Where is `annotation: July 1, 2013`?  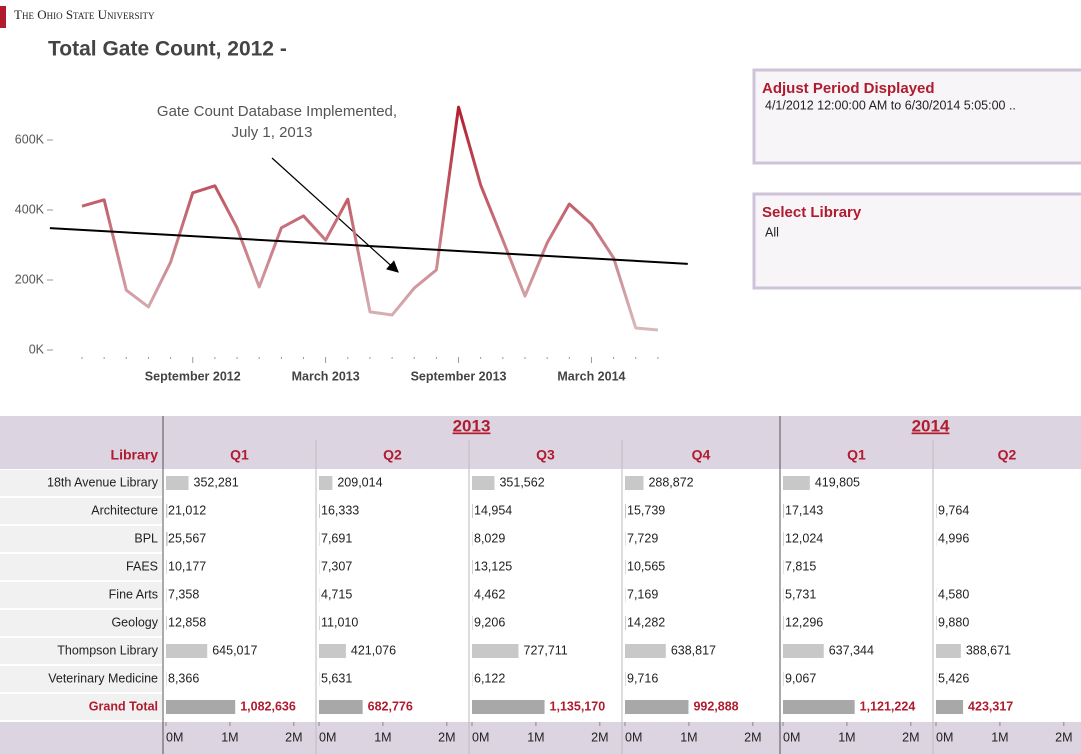 annotation: July 1, 2013 is located at coordinates (272, 132).